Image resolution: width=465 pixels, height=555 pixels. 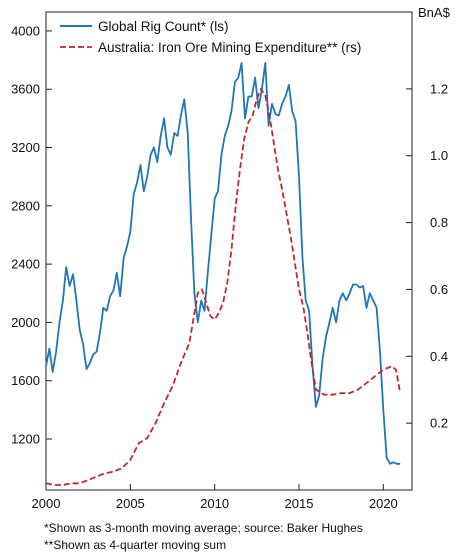 I want to click on y-left-tick-label: 3200, so click(x=25, y=147).